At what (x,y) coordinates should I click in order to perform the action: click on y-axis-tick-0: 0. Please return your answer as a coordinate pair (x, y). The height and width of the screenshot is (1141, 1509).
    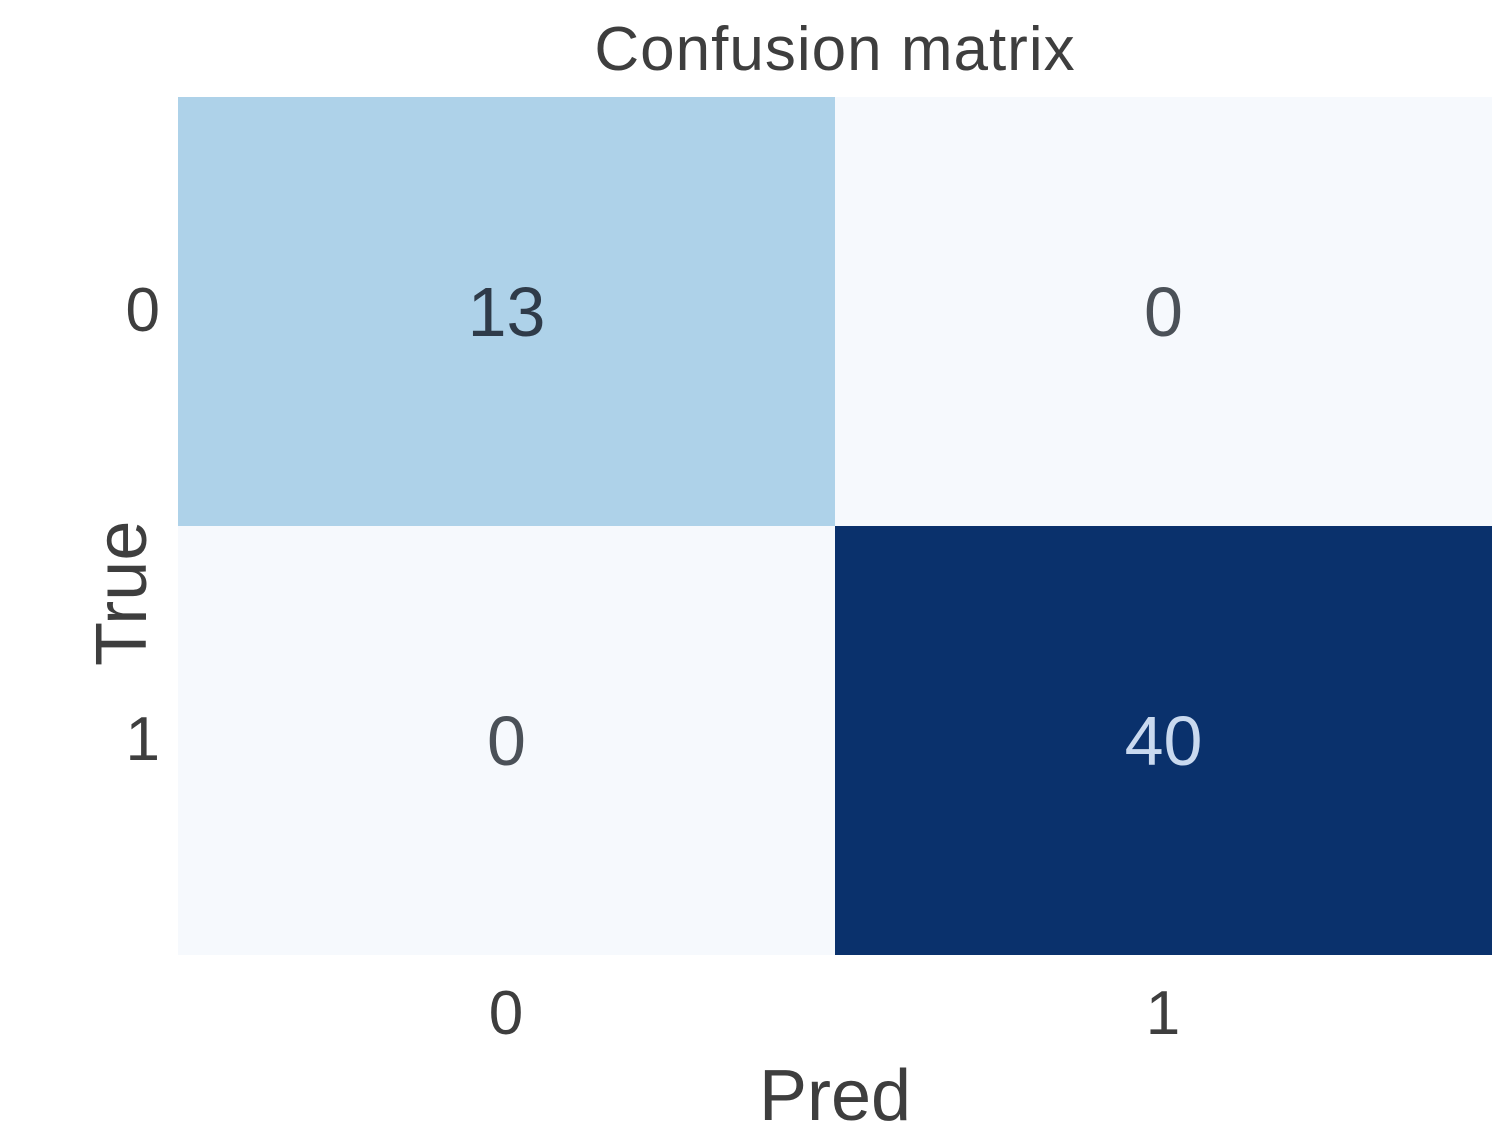
    Looking at the image, I should click on (142, 310).